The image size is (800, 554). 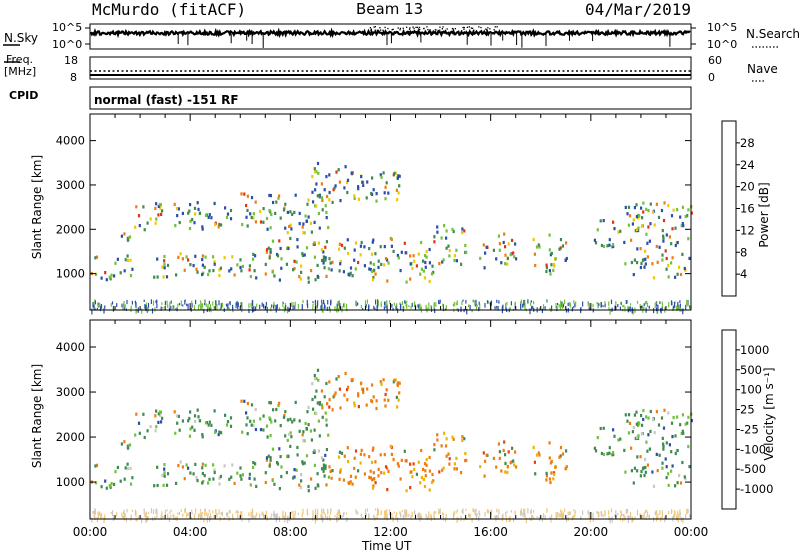 What do you see at coordinates (764, 215) in the screenshot?
I see `power-colorbar-label: Power [dB]` at bounding box center [764, 215].